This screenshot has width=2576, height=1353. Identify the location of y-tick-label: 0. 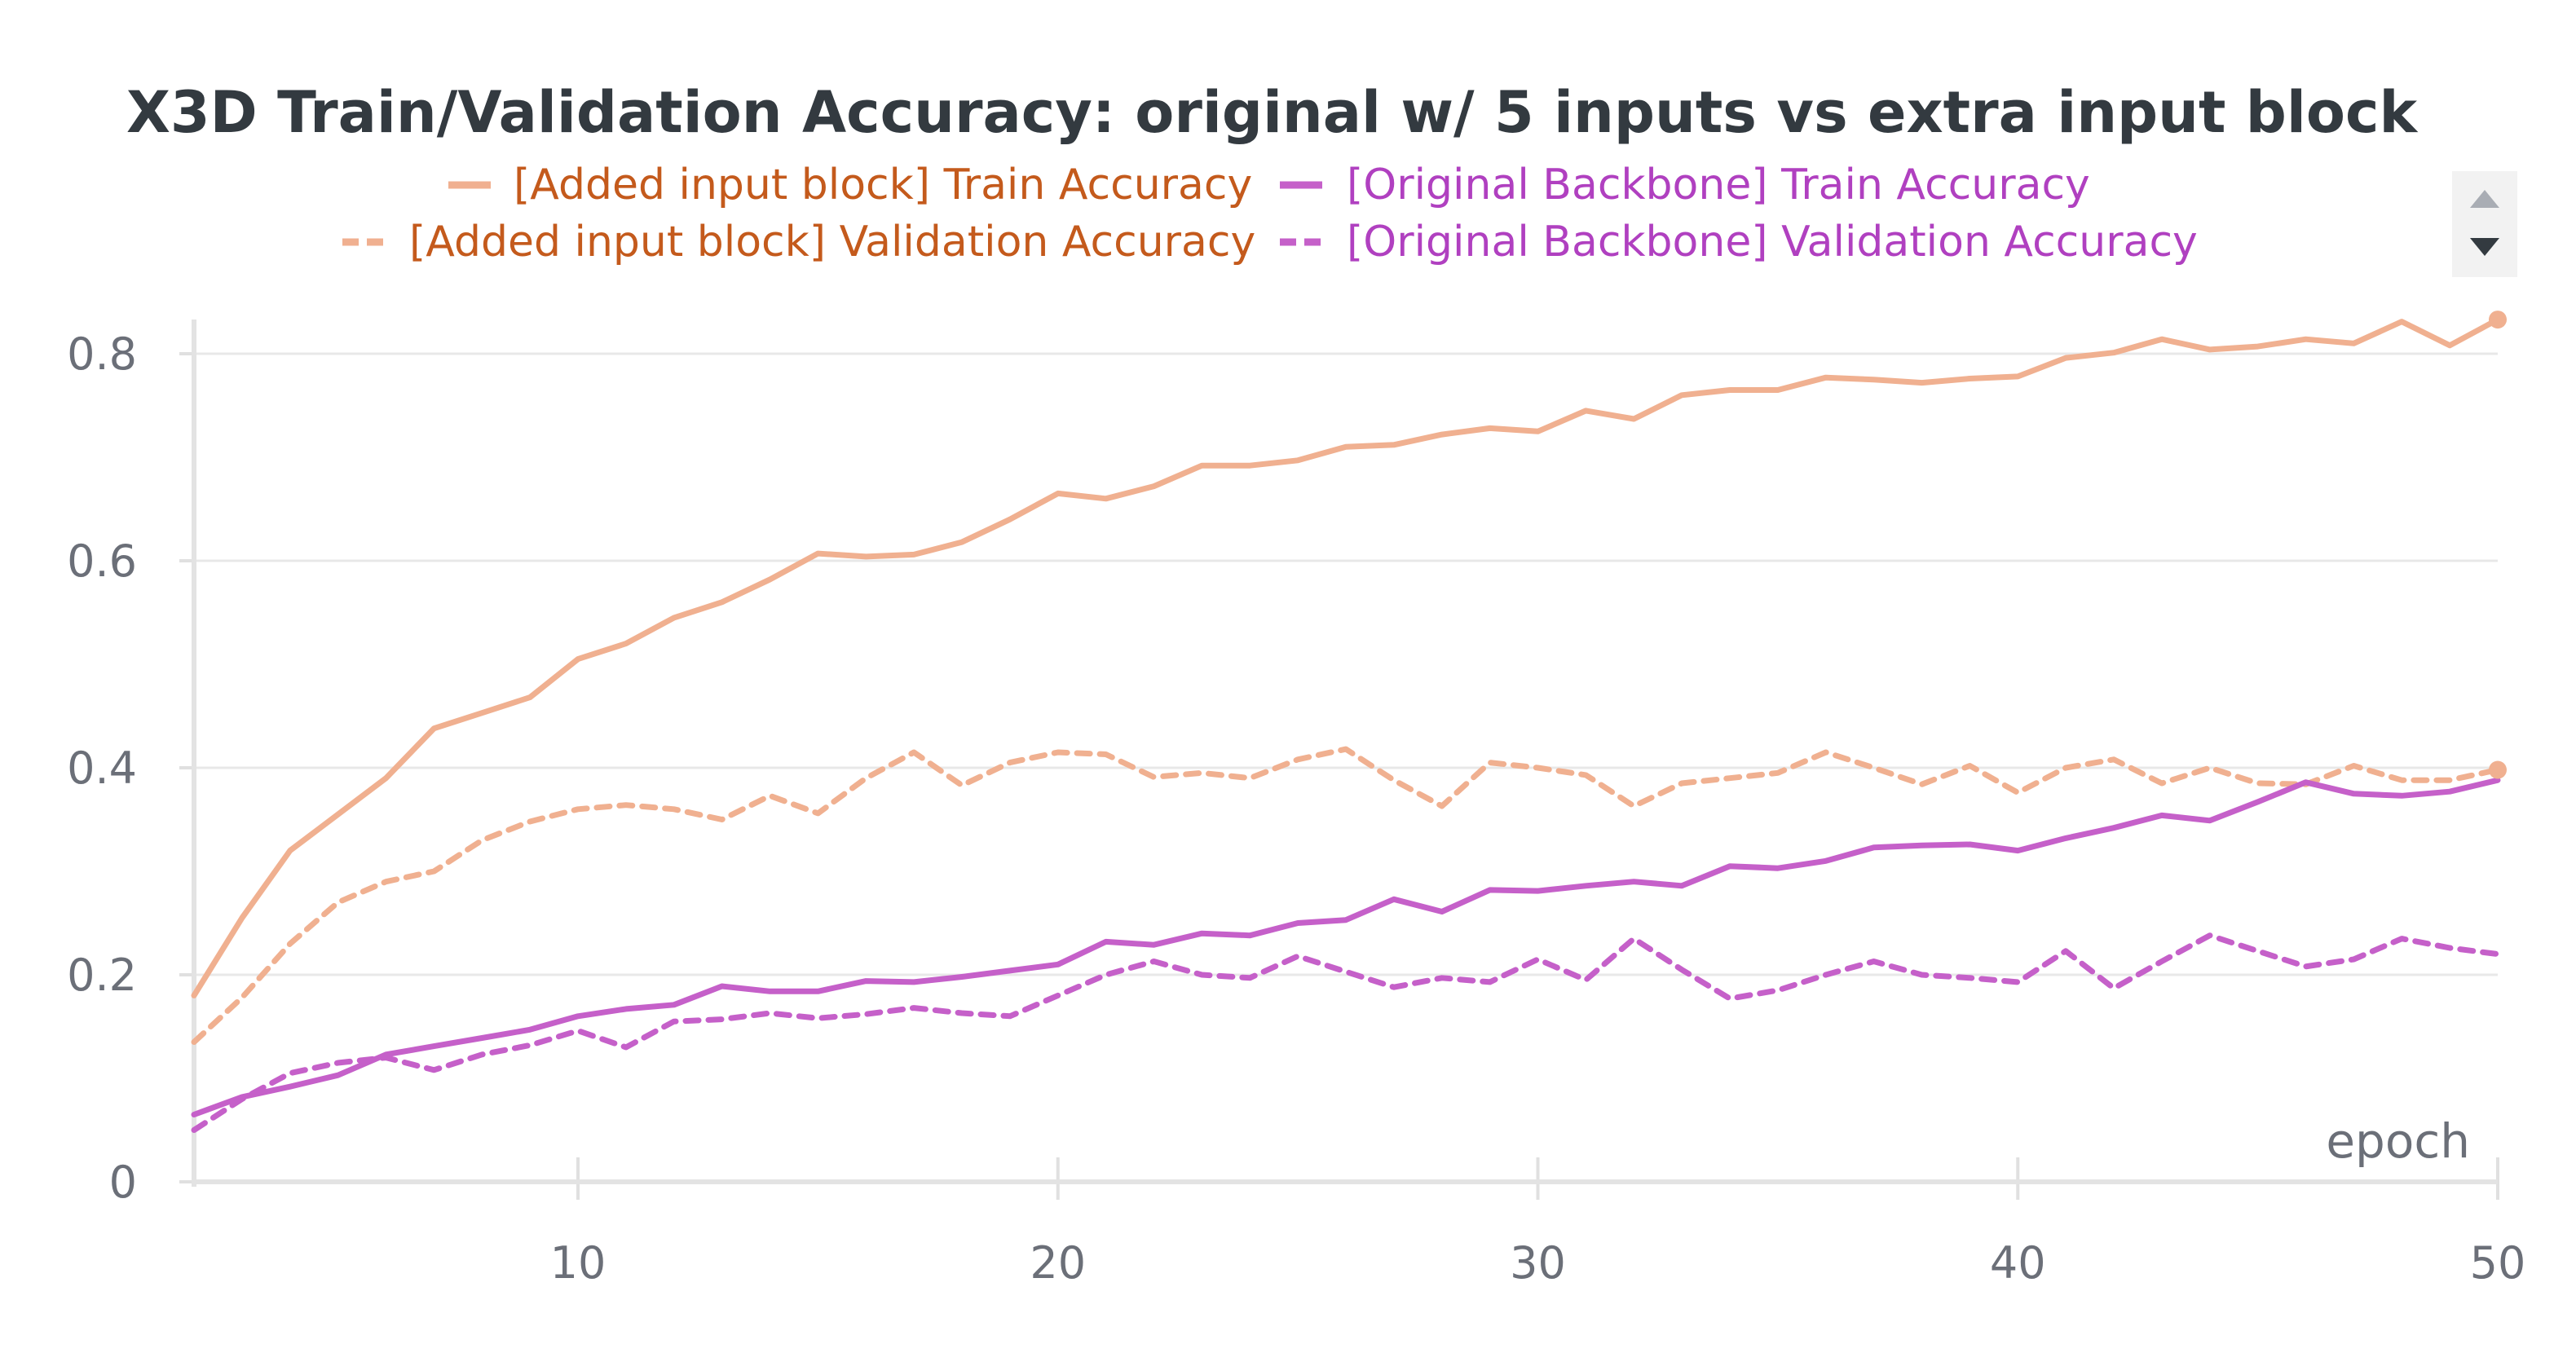
(123, 1182).